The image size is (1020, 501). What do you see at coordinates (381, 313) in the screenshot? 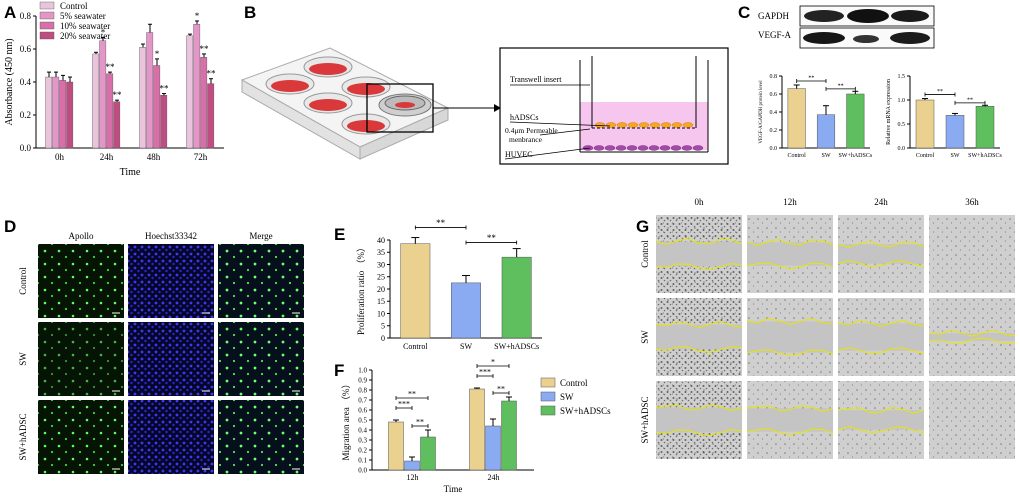
I see `y-tick-label: 10` at bounding box center [381, 313].